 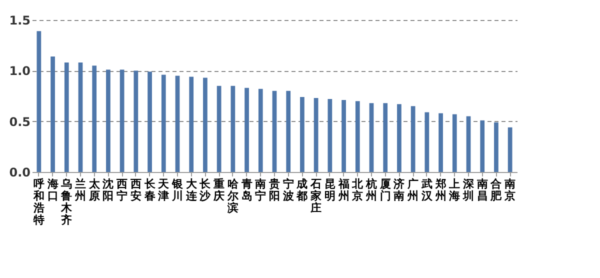 I want to click on x-tick-label: 福州, so click(x=343, y=190).